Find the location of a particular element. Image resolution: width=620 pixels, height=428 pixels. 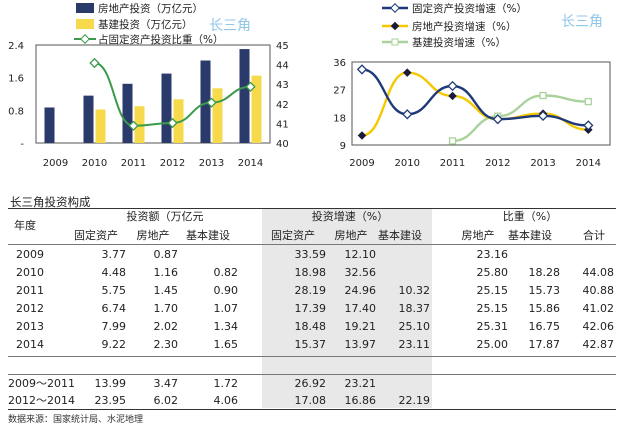

table-cell: 15.37 is located at coordinates (310, 344).